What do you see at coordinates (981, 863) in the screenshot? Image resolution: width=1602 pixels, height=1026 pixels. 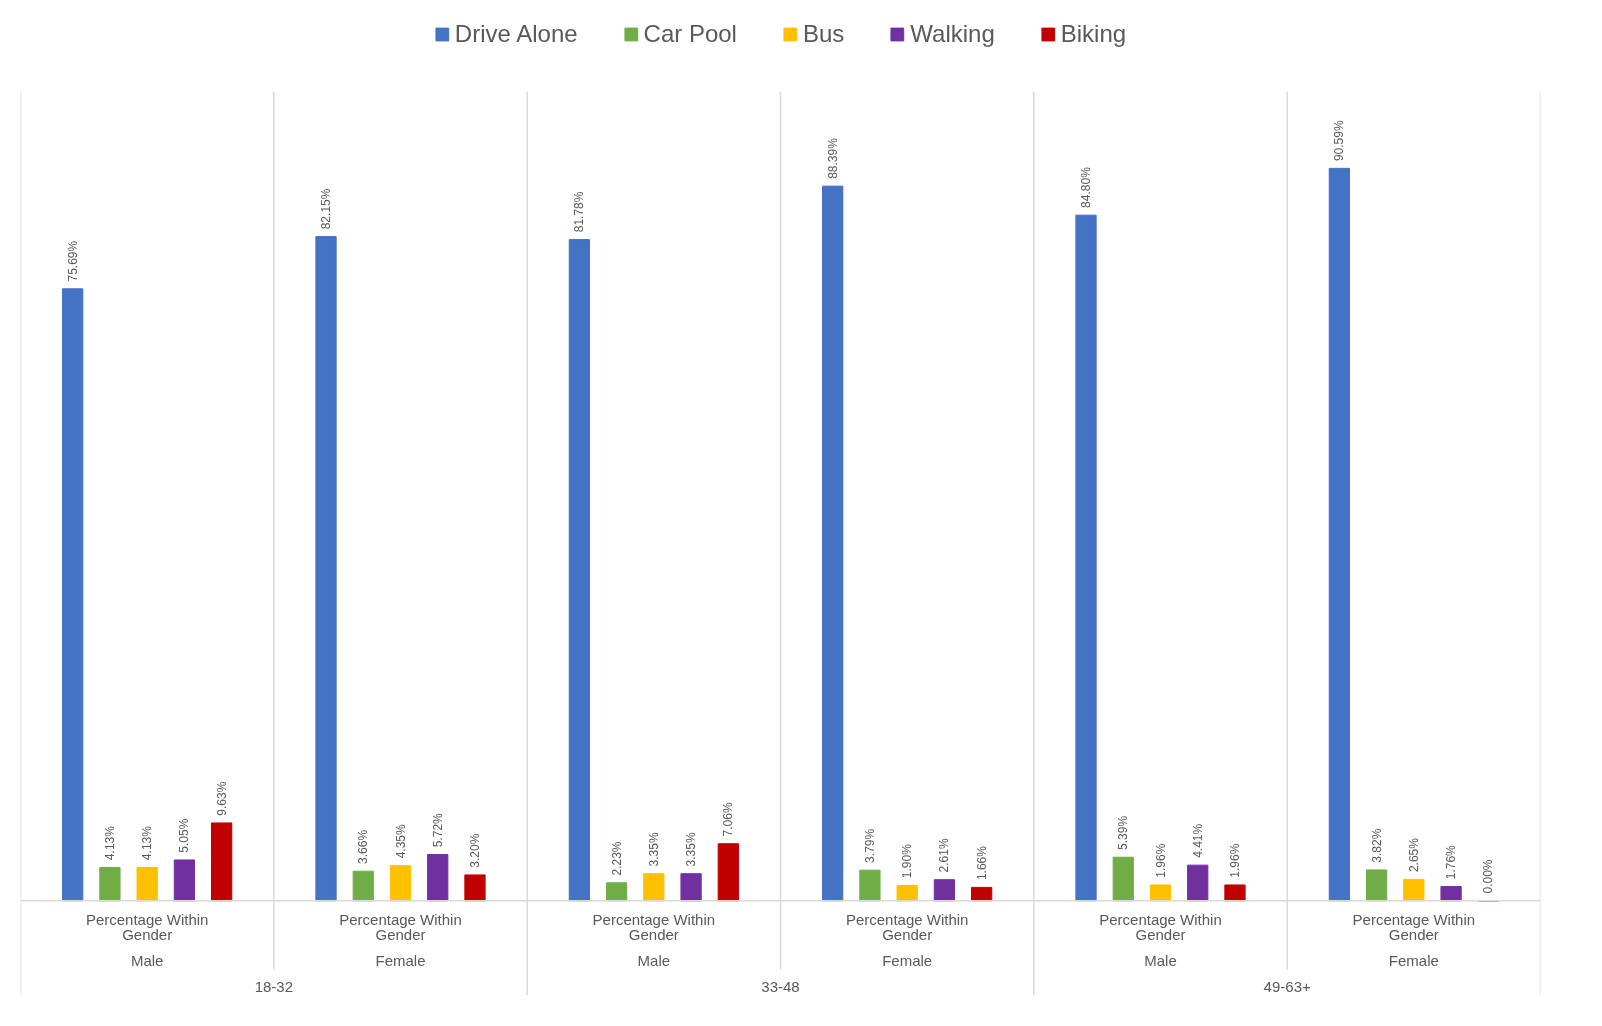 I see `data-label: 1.66%` at bounding box center [981, 863].